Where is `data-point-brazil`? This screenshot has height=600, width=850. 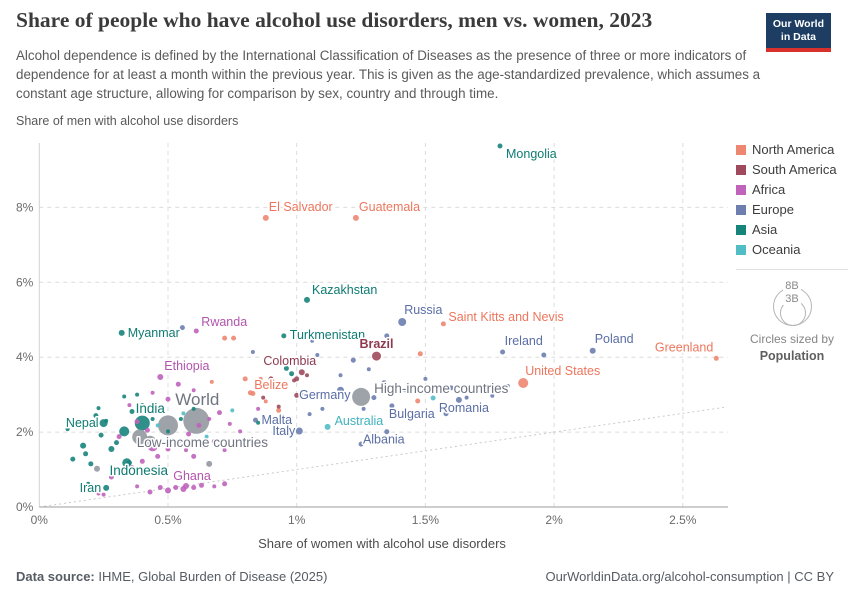 data-point-brazil is located at coordinates (376, 356).